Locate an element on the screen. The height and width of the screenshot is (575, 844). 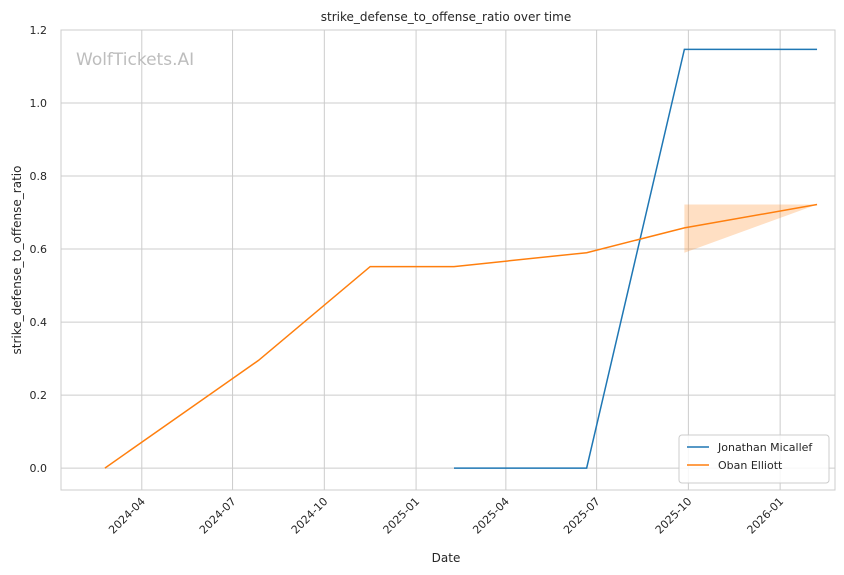
legend-box is located at coordinates (754, 459).